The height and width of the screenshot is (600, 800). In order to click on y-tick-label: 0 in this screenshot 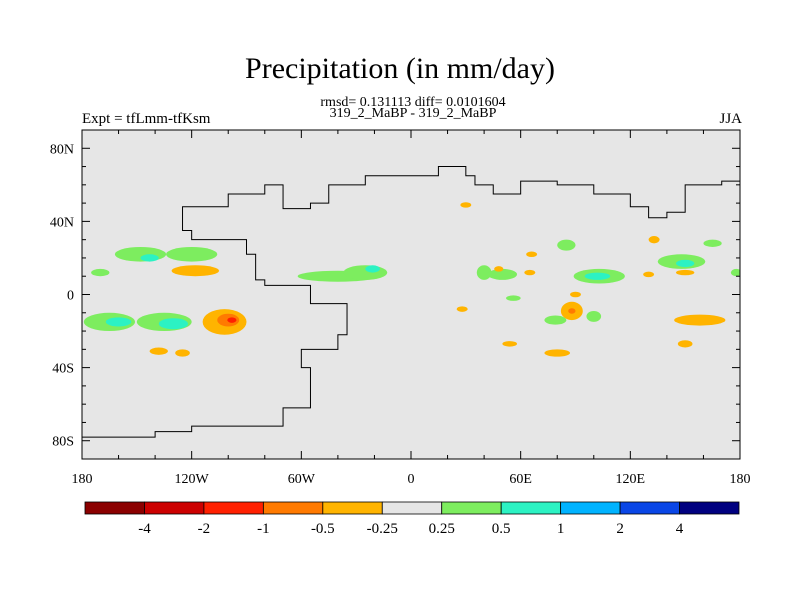, I will do `click(70, 296)`.